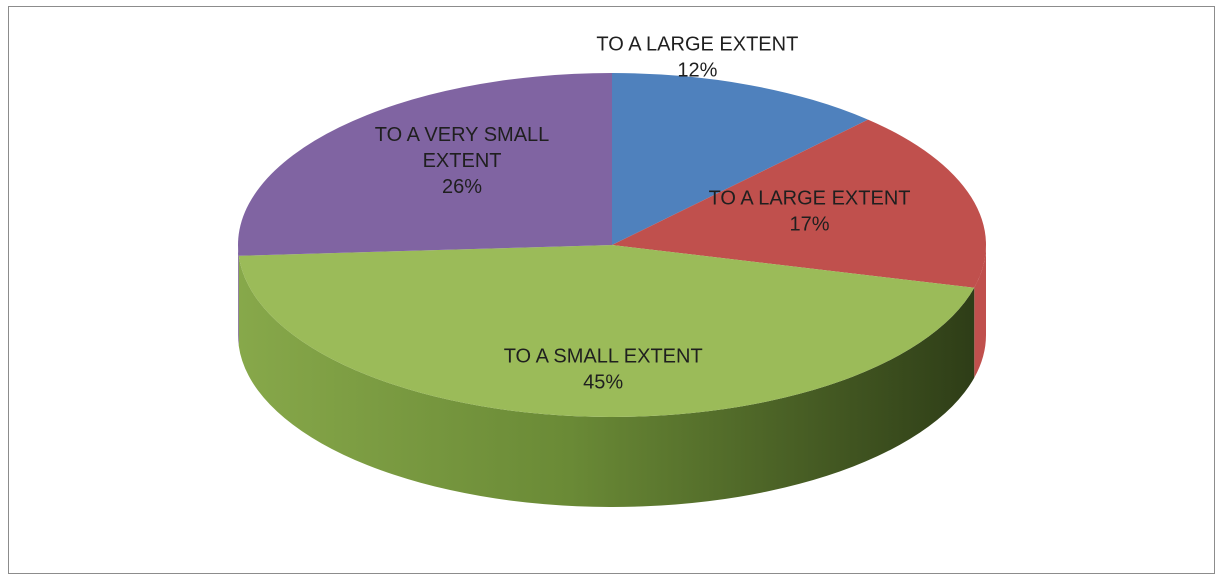  Describe the element at coordinates (462, 161) in the screenshot. I see `slice-category-label: EXTENT` at that location.